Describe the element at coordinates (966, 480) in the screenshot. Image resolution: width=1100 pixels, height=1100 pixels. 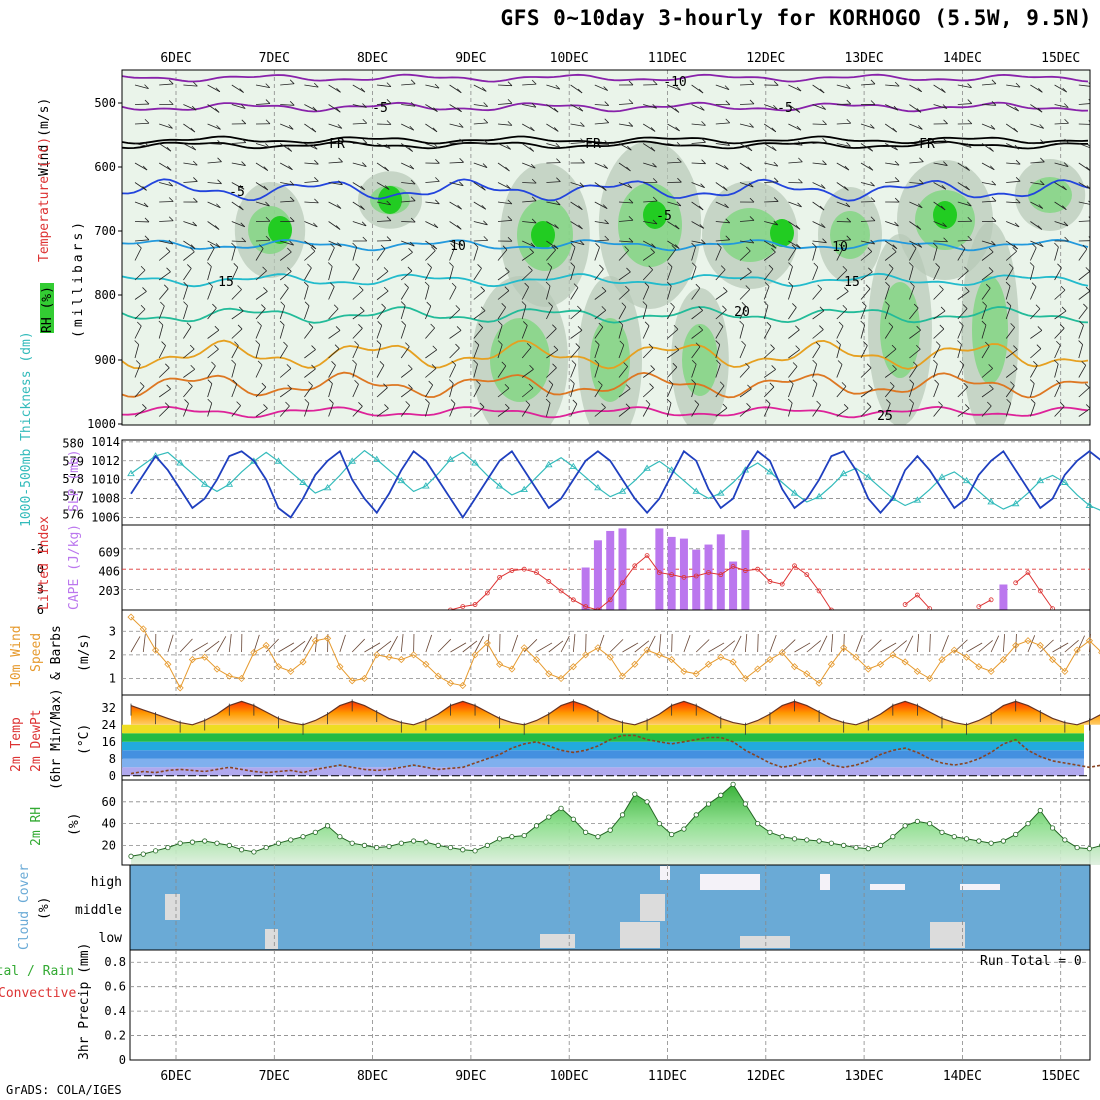
I see `thickness-point` at that location.